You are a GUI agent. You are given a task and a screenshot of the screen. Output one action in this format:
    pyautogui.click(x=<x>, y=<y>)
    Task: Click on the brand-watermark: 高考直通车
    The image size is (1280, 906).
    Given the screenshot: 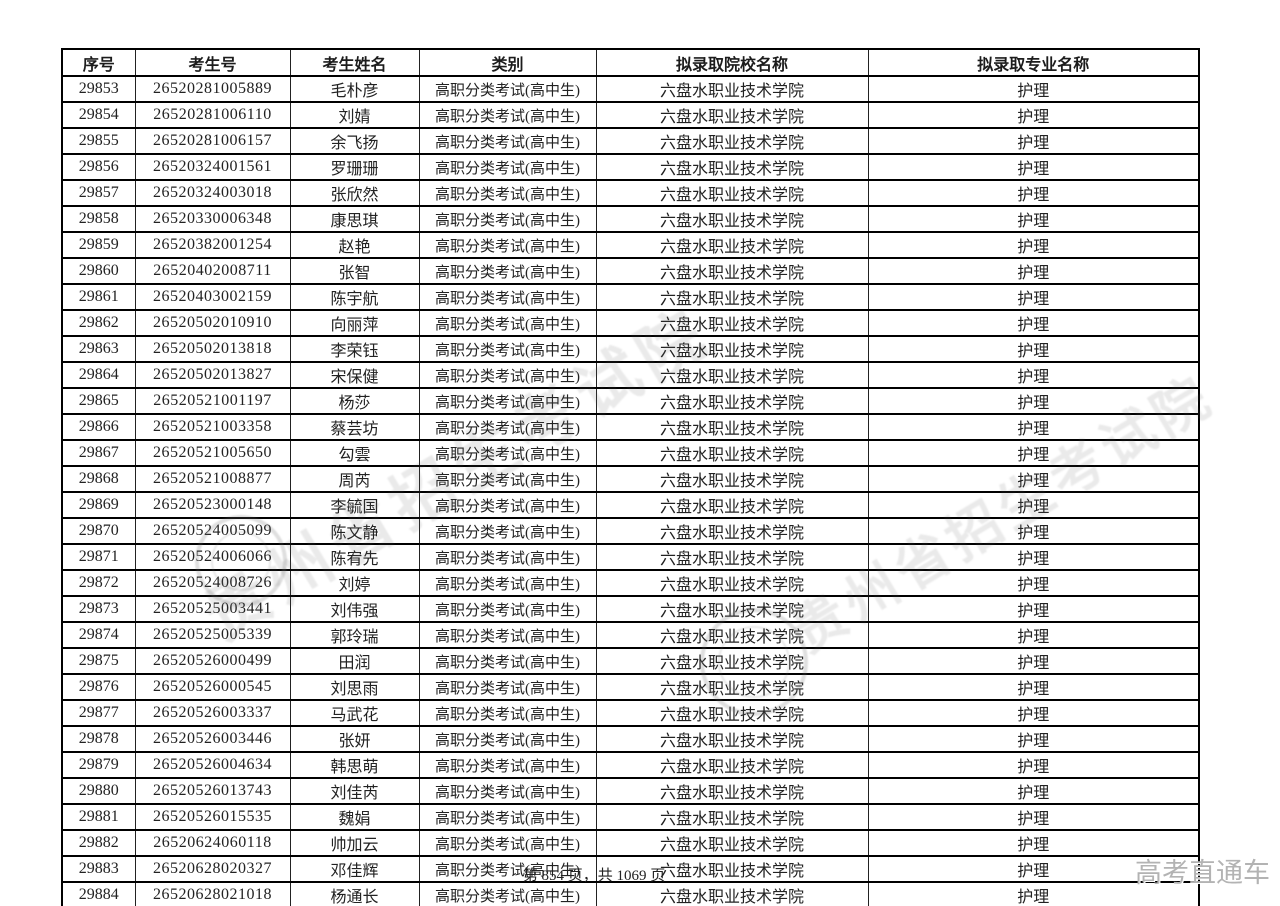 What is the action you would take?
    pyautogui.click(x=1202, y=873)
    